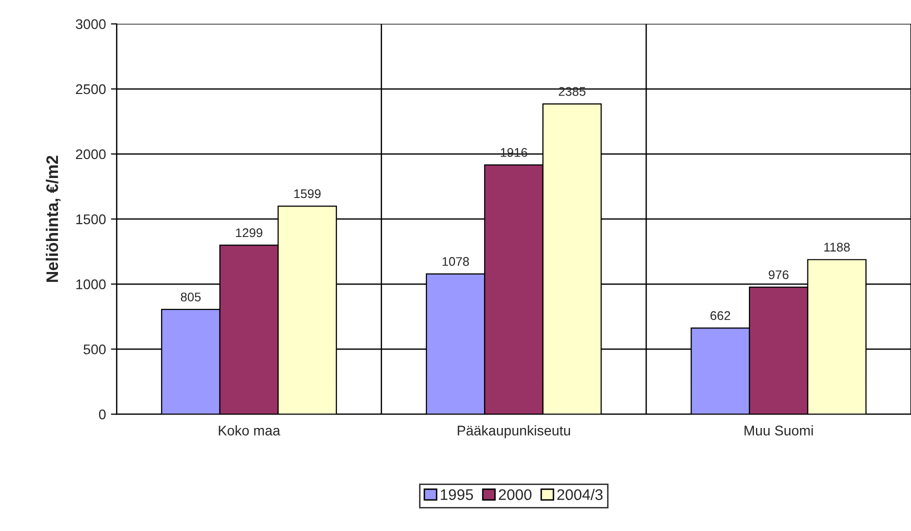 This screenshot has width=911, height=531. What do you see at coordinates (95, 349) in the screenshot?
I see `y-tick-label: 500` at bounding box center [95, 349].